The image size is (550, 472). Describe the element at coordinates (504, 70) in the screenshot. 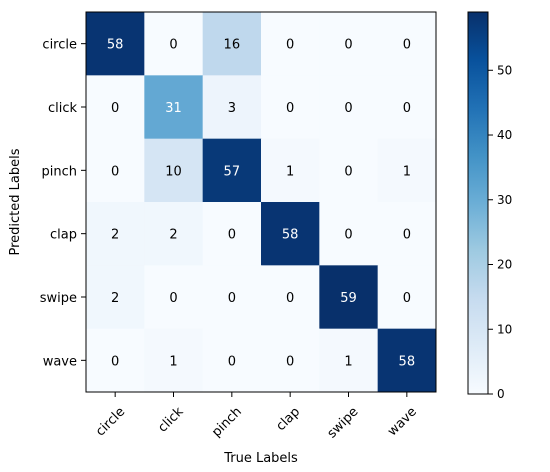

I see `colorbar-tick-label: 50` at that location.